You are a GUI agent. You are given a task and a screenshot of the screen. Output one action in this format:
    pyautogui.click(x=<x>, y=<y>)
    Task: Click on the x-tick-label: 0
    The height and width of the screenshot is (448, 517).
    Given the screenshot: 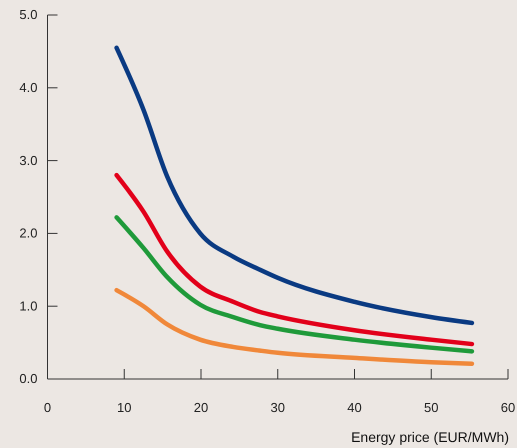 What is the action you would take?
    pyautogui.click(x=48, y=407)
    